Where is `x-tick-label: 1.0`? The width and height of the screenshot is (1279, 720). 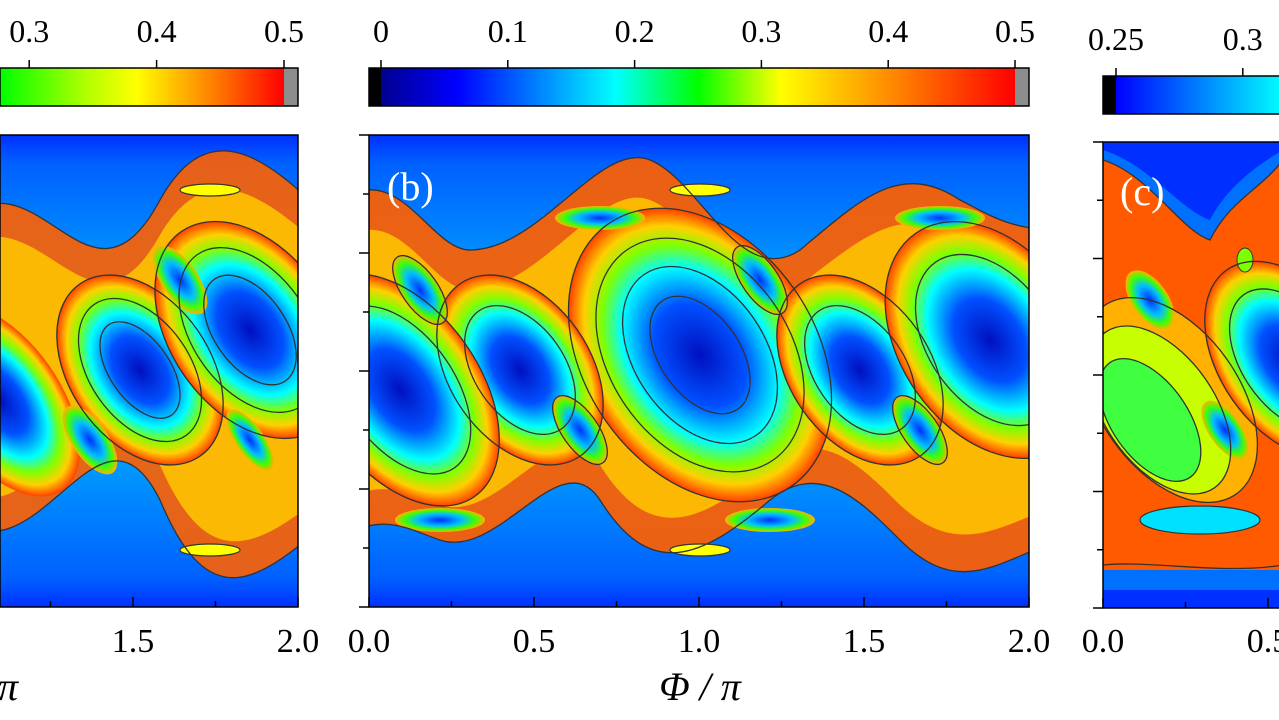 x-tick-label: 1.0 is located at coordinates (699, 641).